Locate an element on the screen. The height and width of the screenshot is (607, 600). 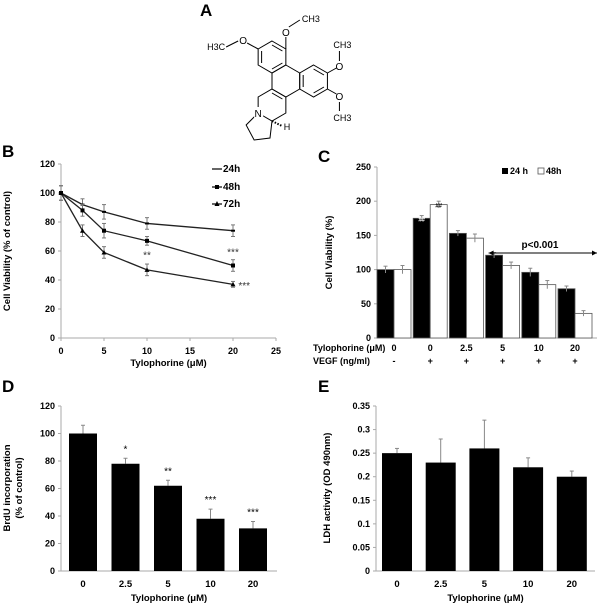
arrow-head-left is located at coordinates (491, 253).